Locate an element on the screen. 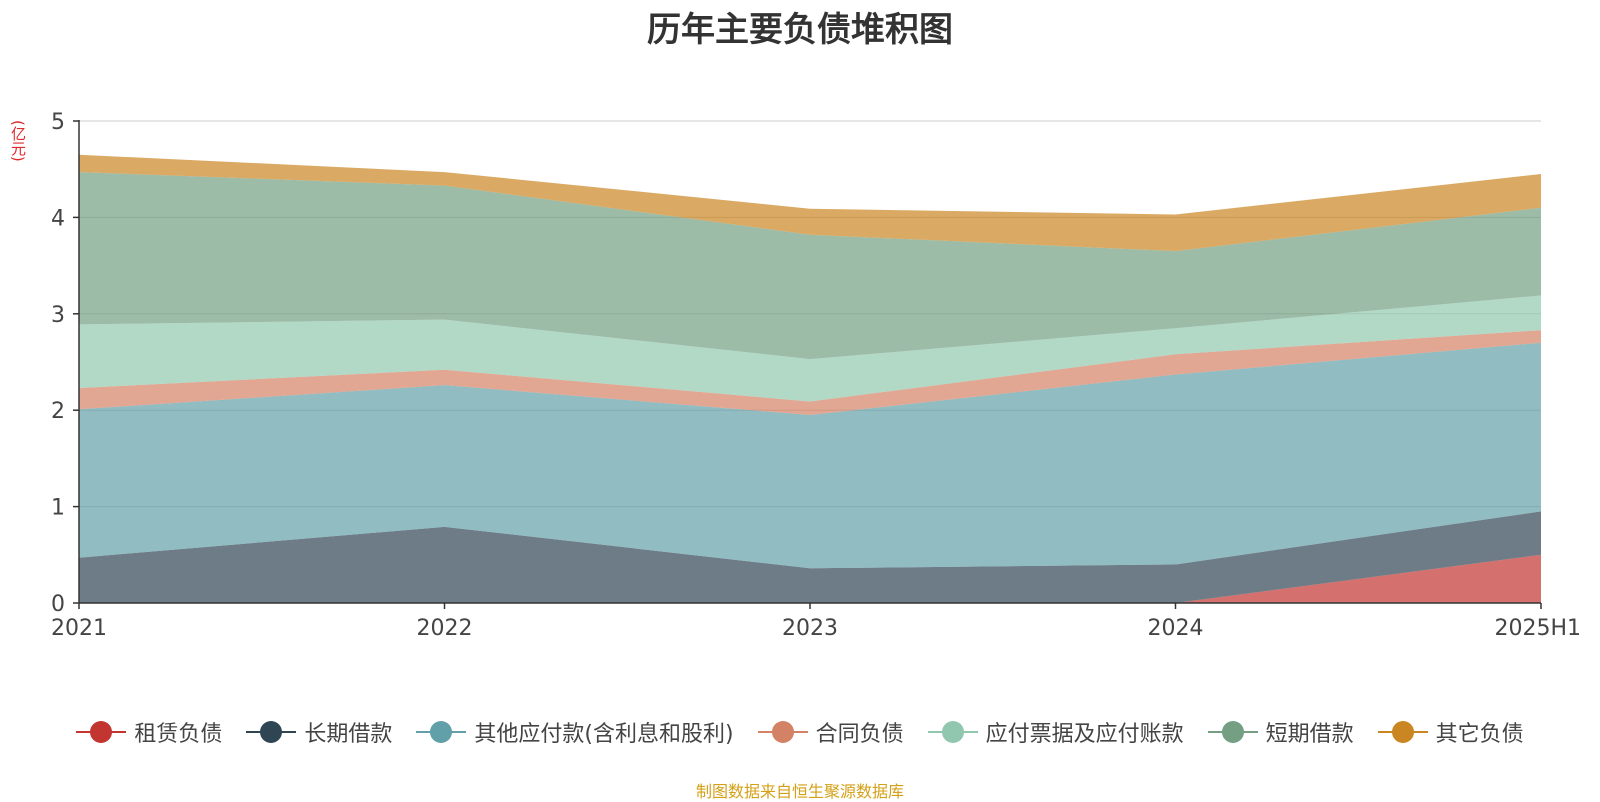 The image size is (1600, 802). legend-item: 长期借款 is located at coordinates (319, 732).